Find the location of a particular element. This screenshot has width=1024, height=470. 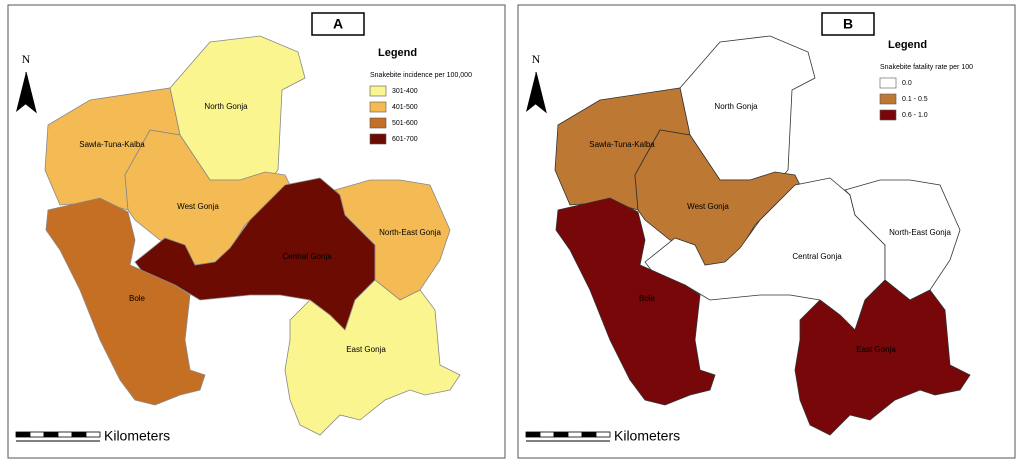

panel-label: A is located at coordinates (338, 24).